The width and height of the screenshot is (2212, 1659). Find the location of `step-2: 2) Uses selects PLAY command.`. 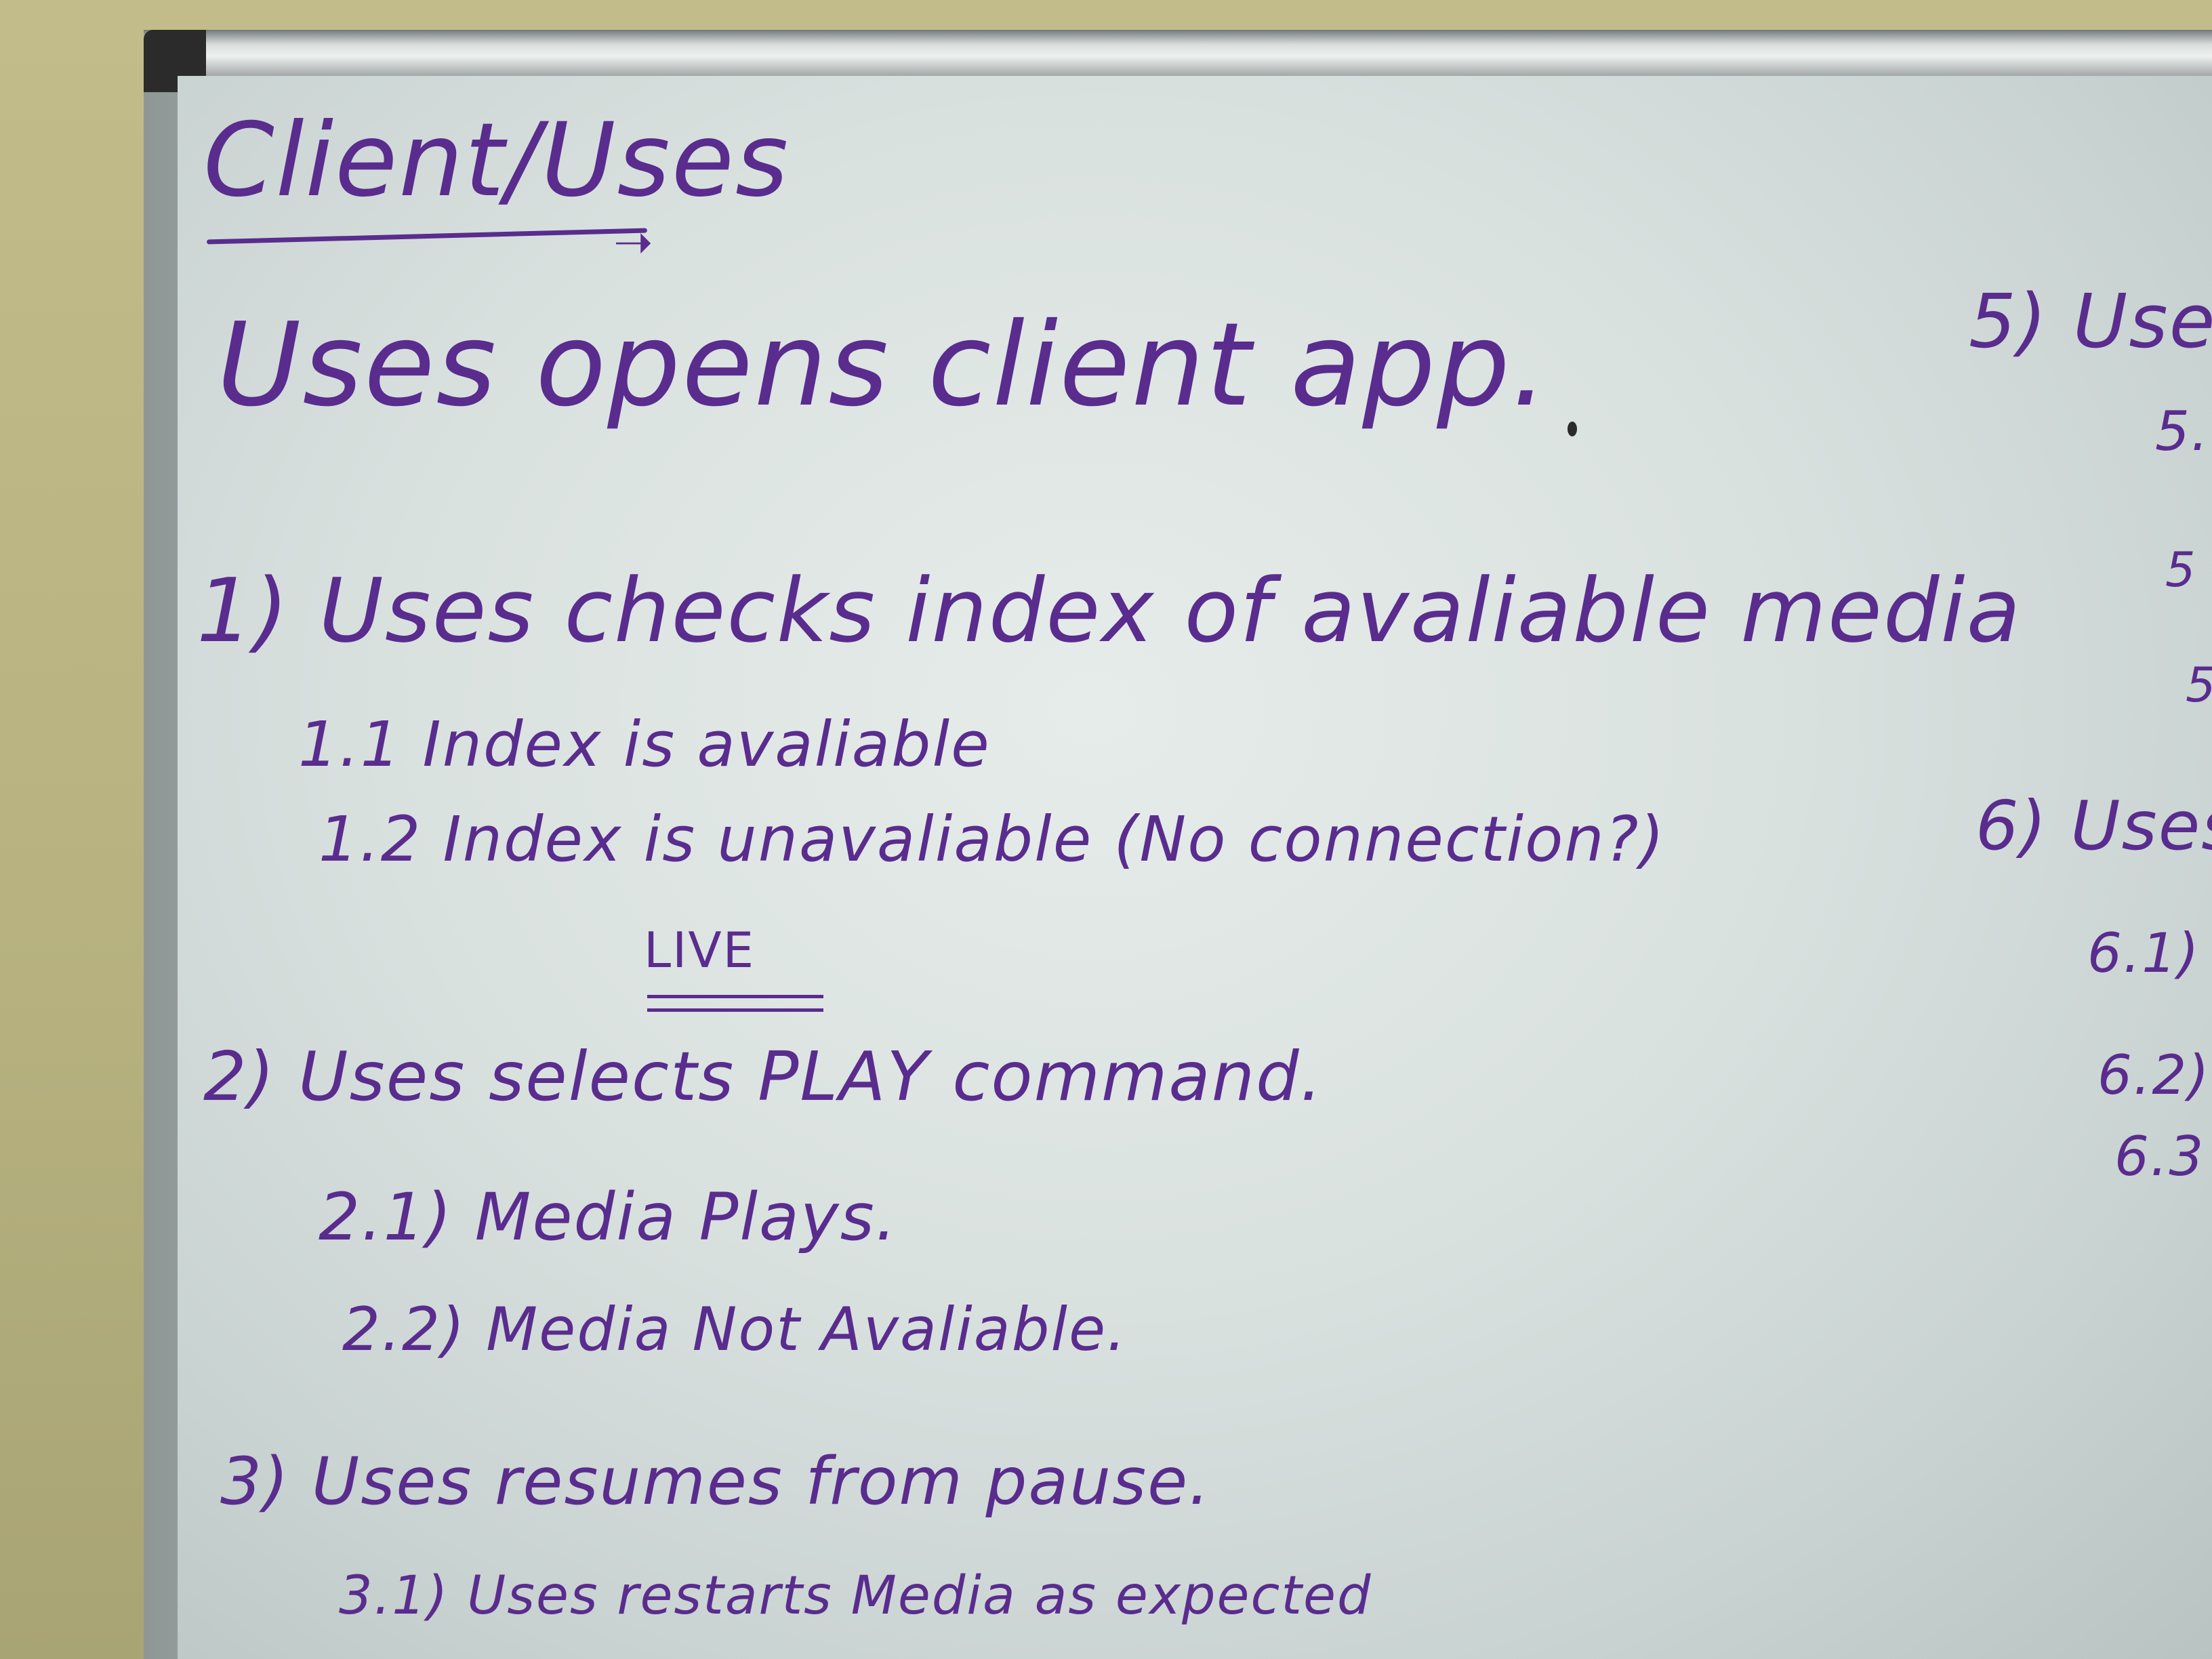

step-2: 2) Uses selects PLAY command. is located at coordinates (763, 1076).